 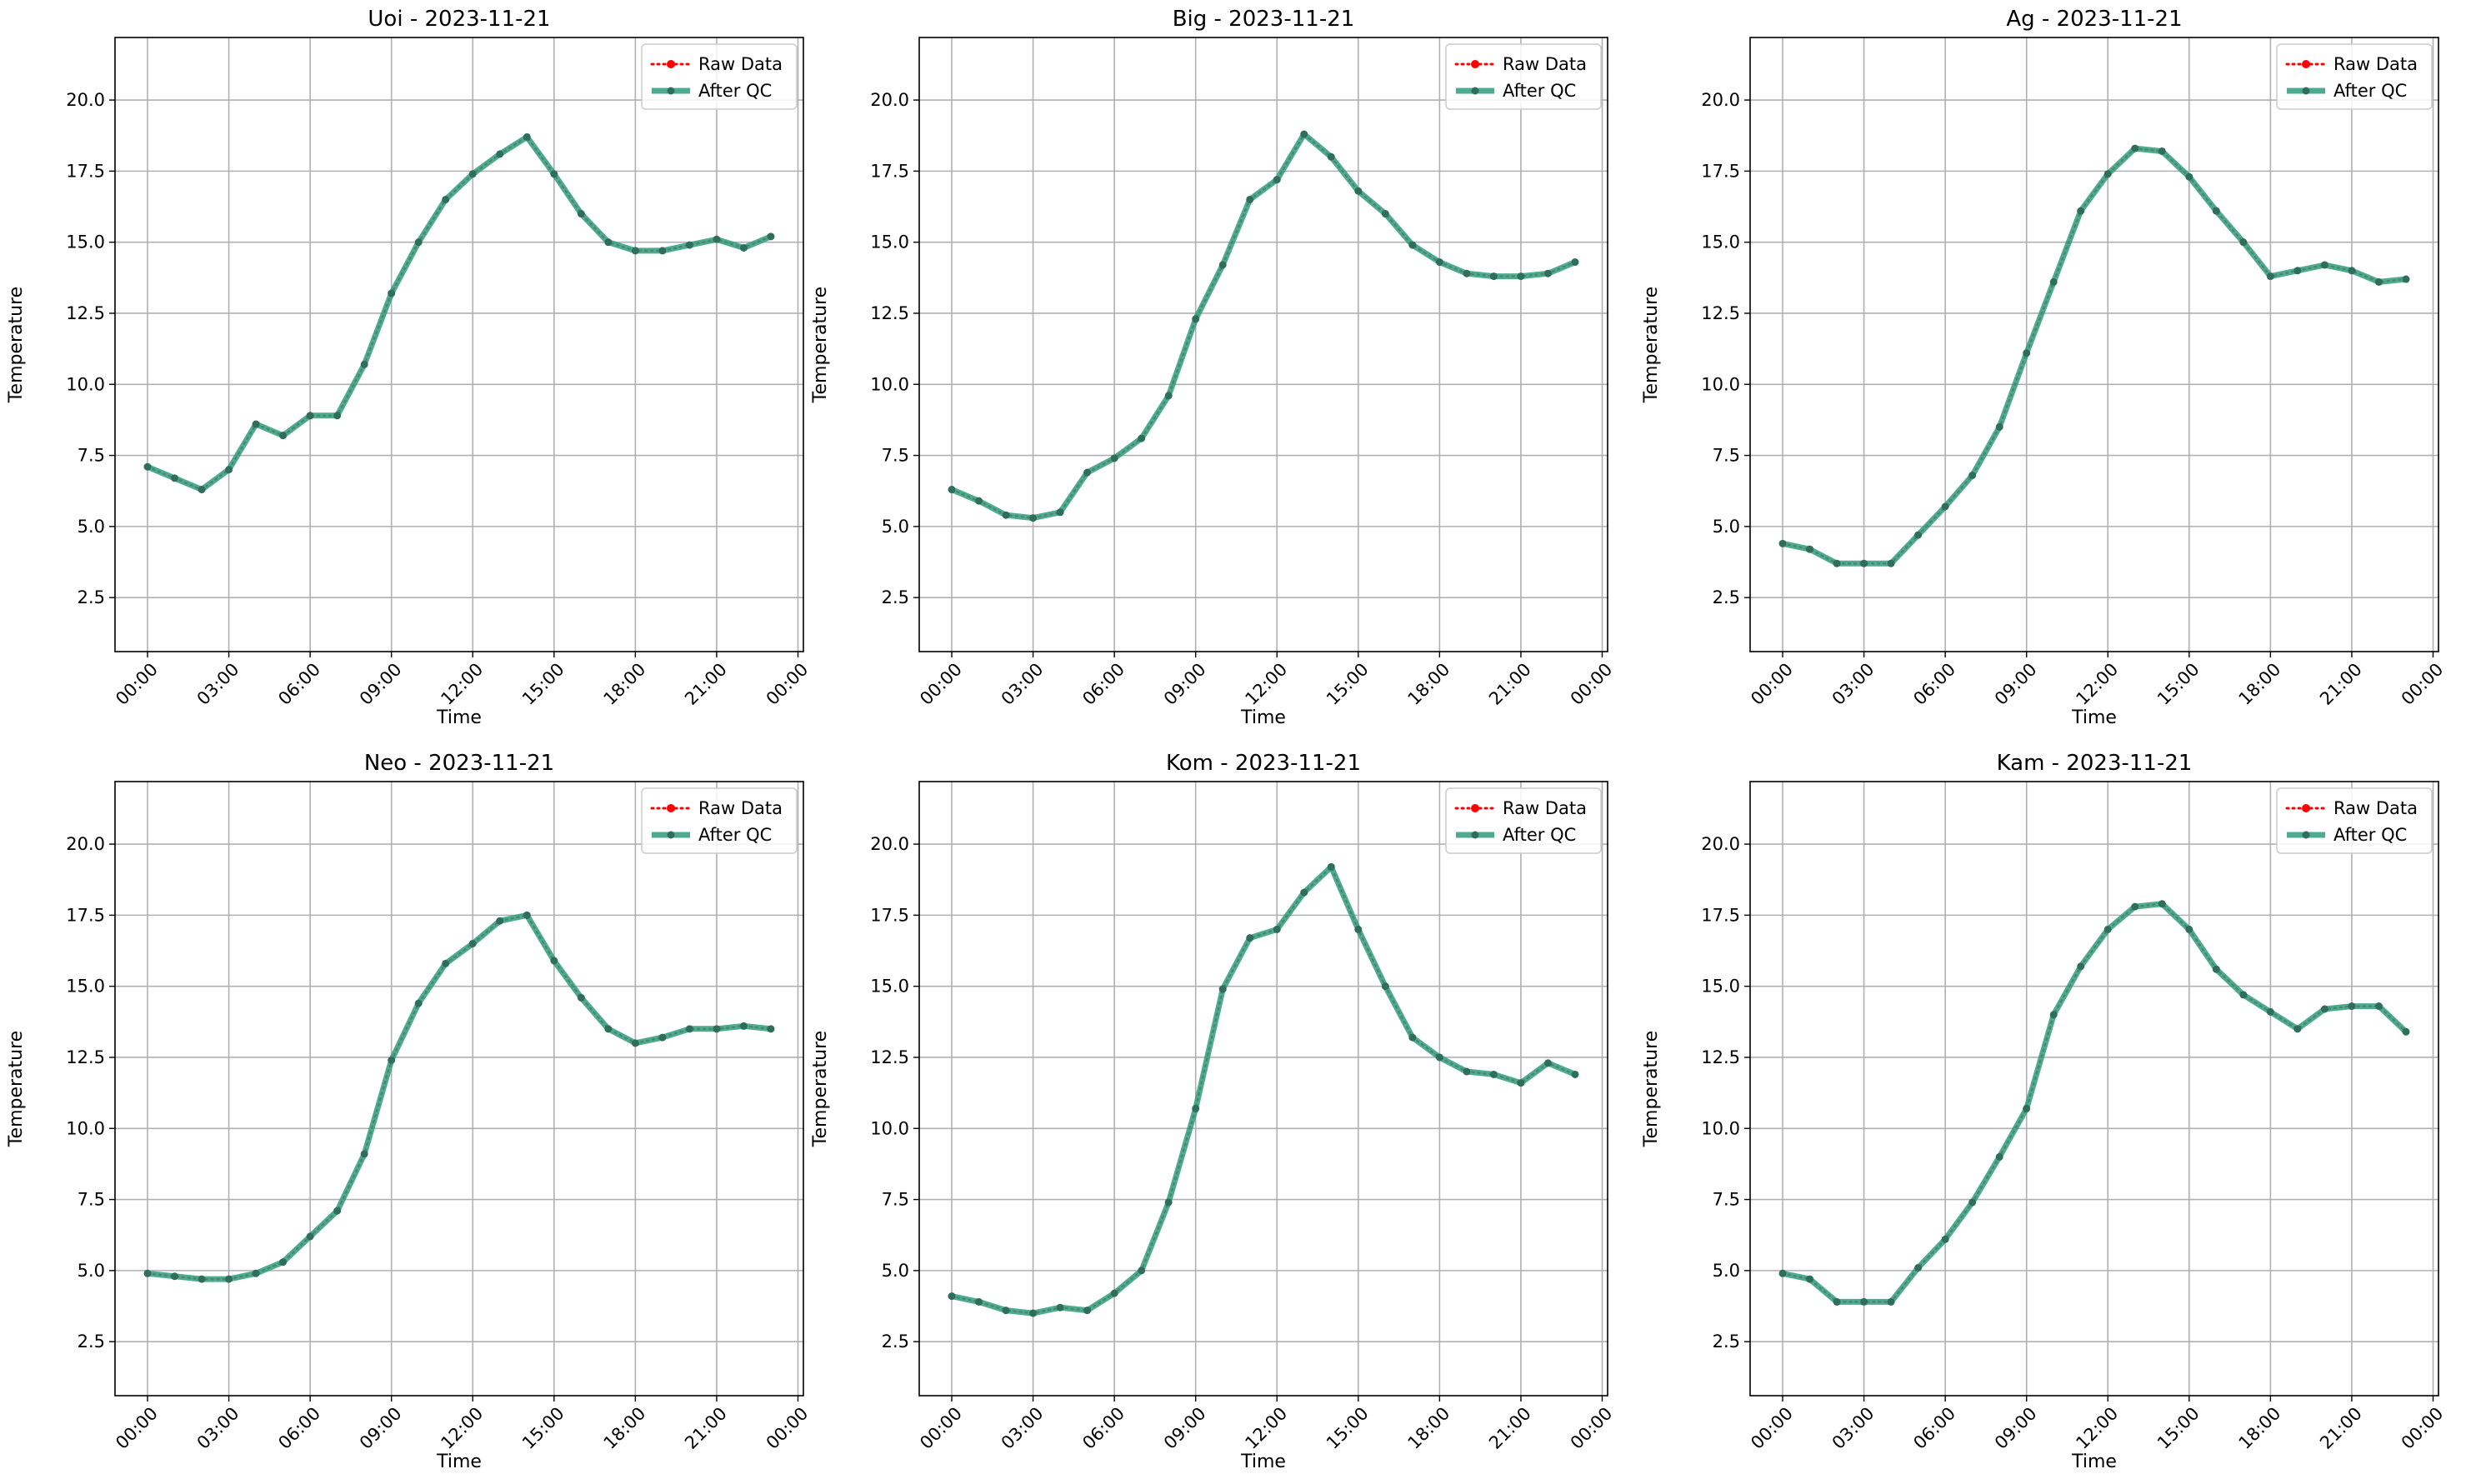 What do you see at coordinates (85, 987) in the screenshot?
I see `y-tick-label: 15.0` at bounding box center [85, 987].